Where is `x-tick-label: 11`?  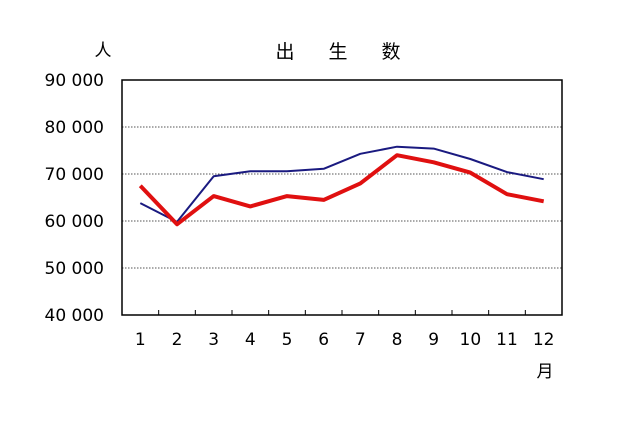 x-tick-label: 11 is located at coordinates (507, 340).